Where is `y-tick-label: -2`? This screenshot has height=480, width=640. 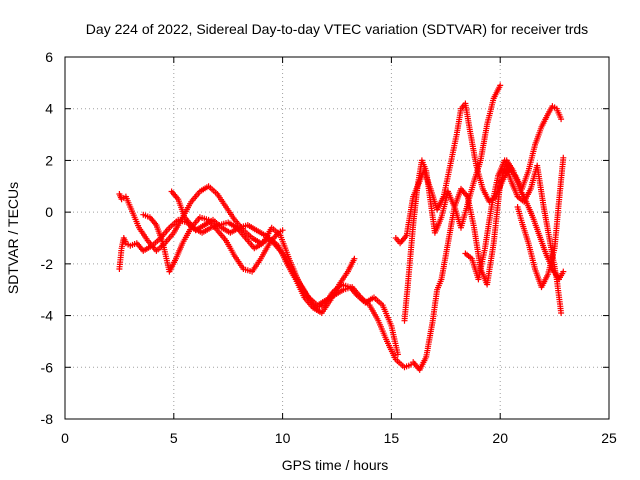 y-tick-label: -2 is located at coordinates (47, 264).